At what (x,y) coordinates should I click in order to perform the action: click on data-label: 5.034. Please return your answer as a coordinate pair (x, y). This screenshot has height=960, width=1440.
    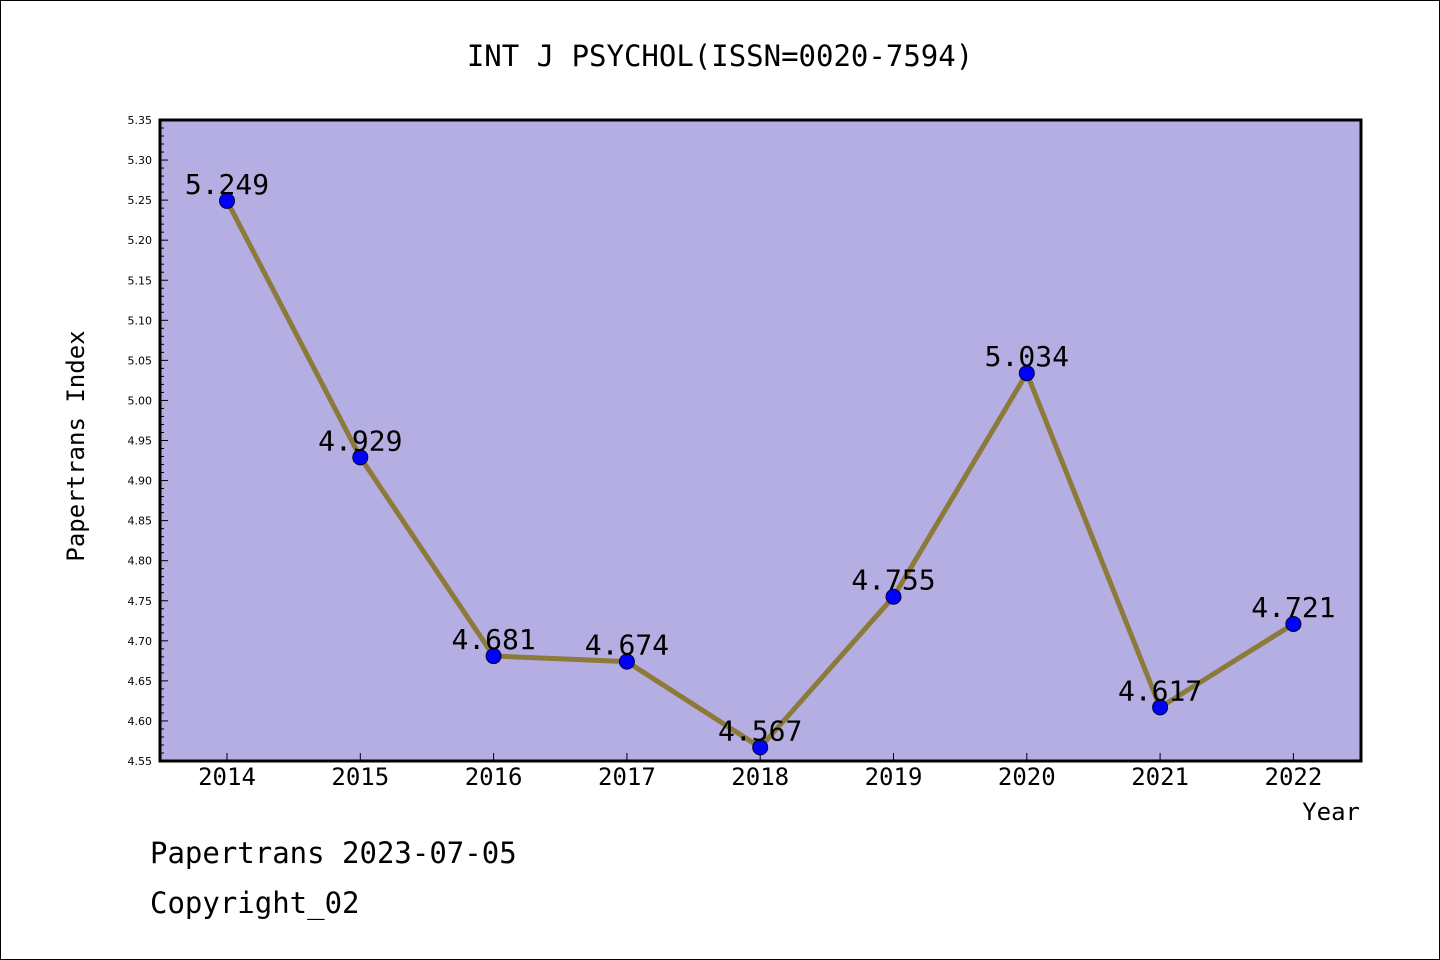
    Looking at the image, I should click on (1027, 356).